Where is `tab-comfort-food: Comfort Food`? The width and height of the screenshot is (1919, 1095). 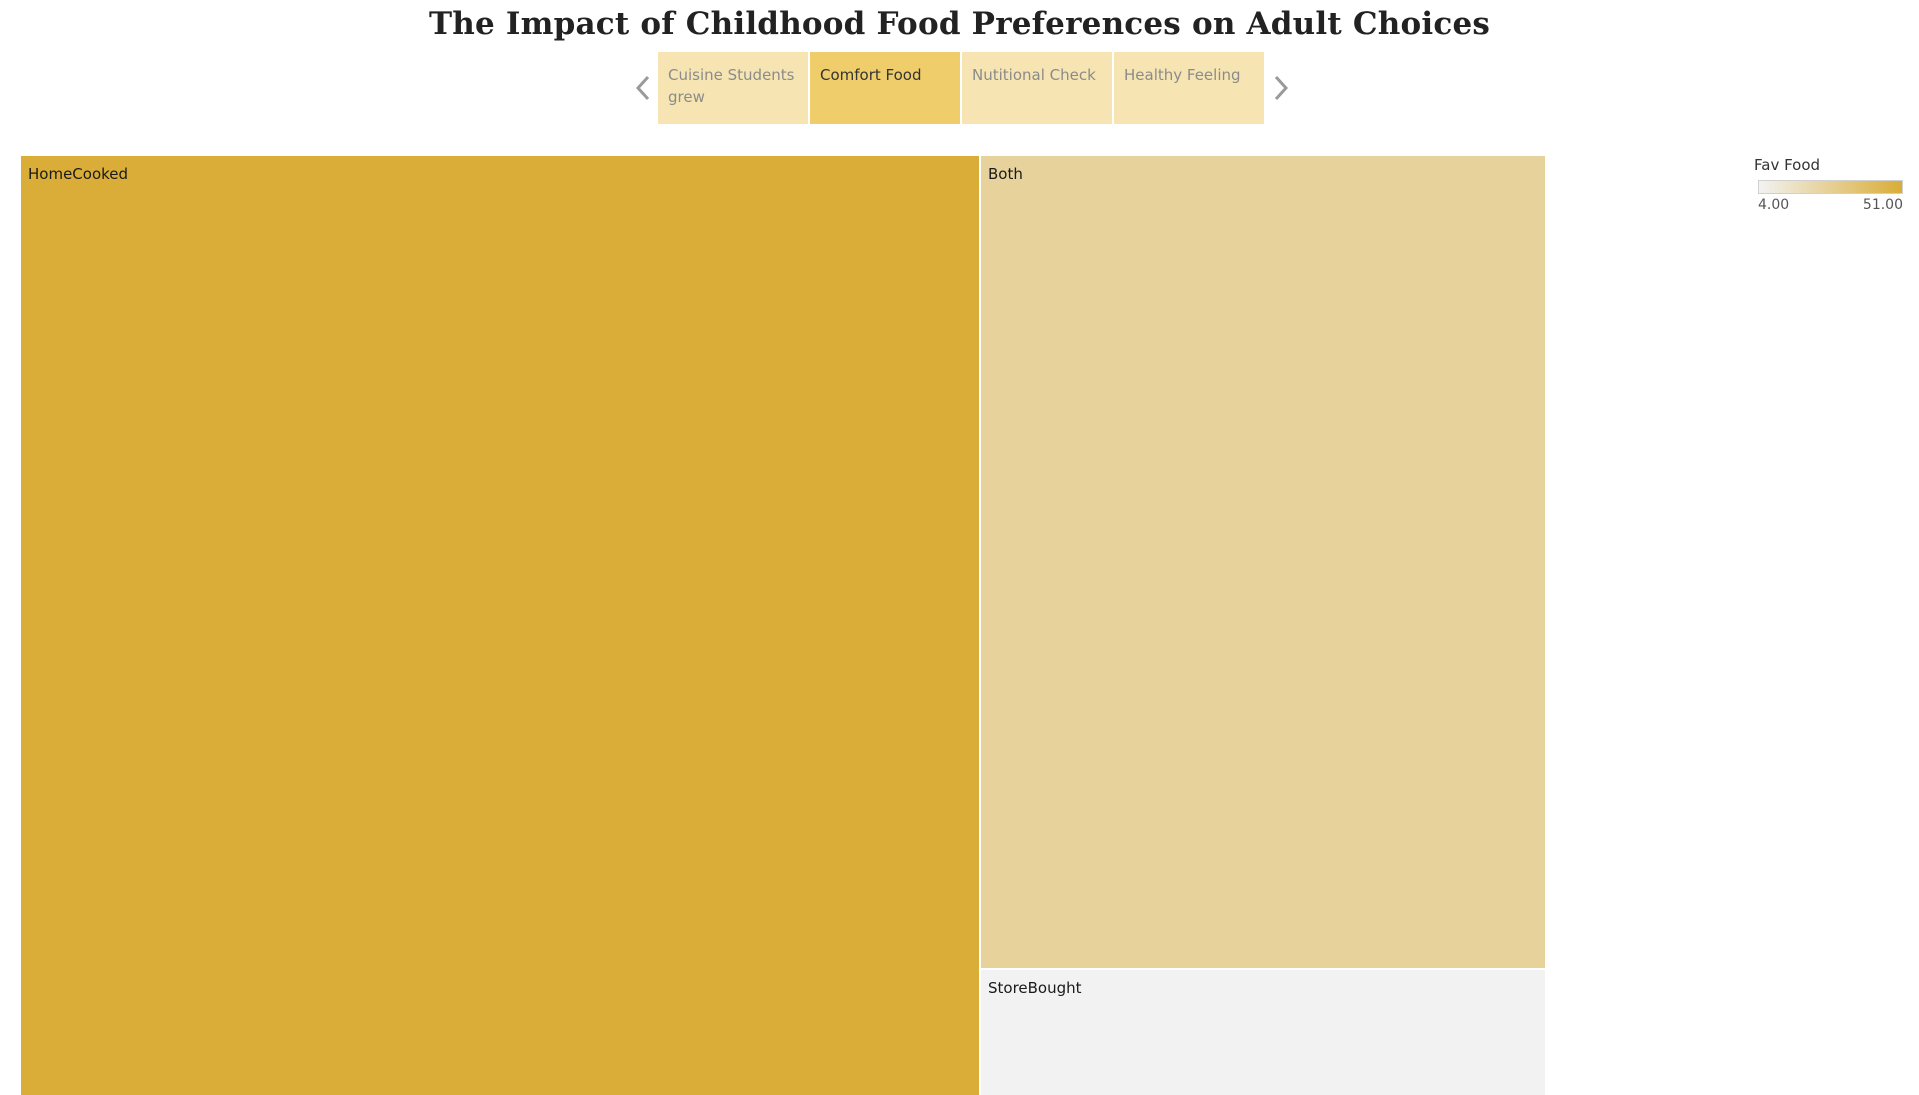 tab-comfort-food: Comfort Food is located at coordinates (885, 88).